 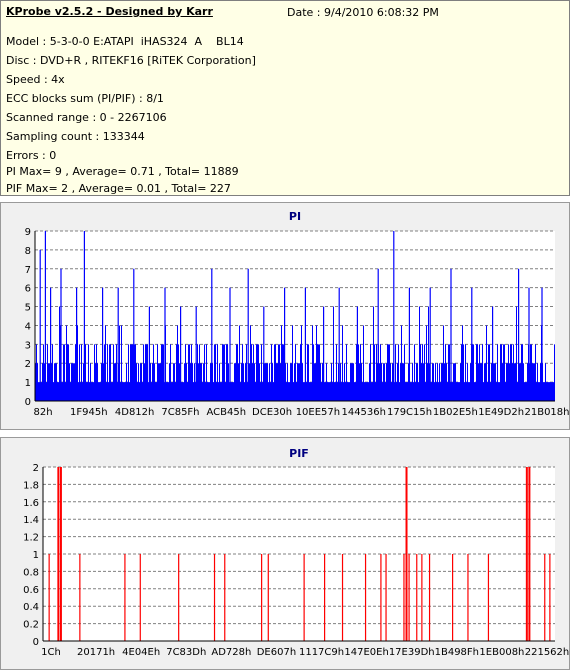 What do you see at coordinates (501, 652) in the screenshot?
I see `x-tick-label: 1EB008h` at bounding box center [501, 652].